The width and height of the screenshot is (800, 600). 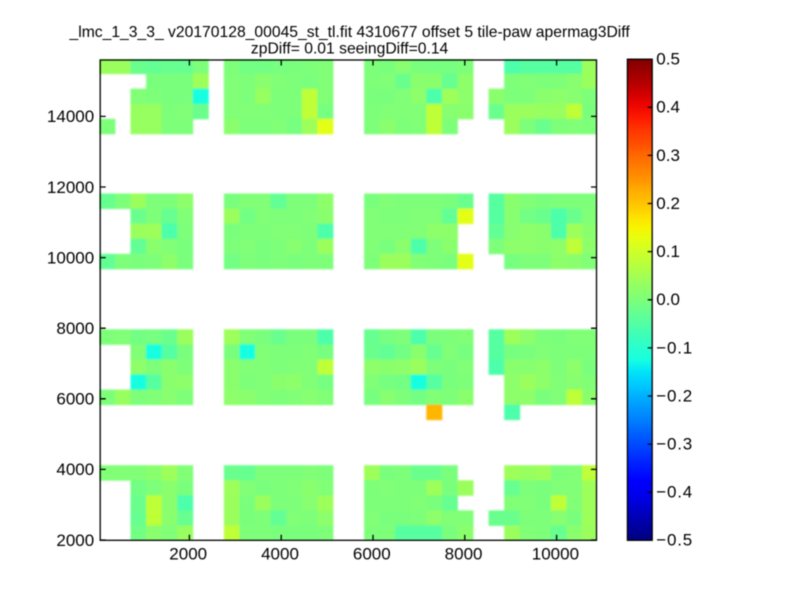 What do you see at coordinates (668, 299) in the screenshot?
I see `svg-text: 0.0` at bounding box center [668, 299].